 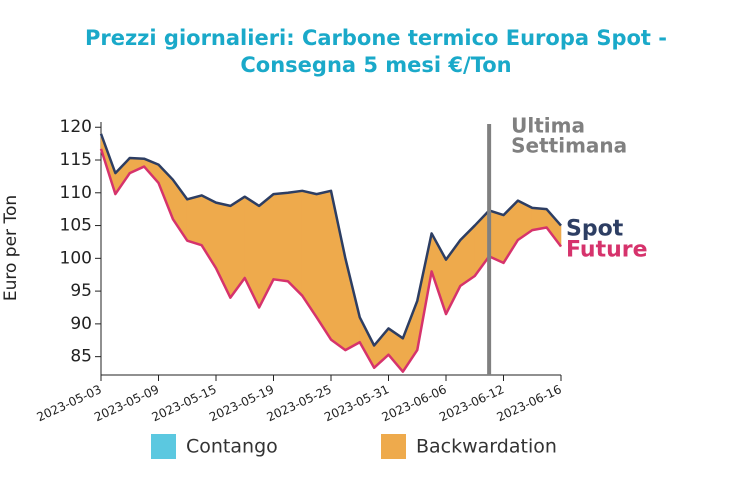 What do you see at coordinates (76, 160) in the screenshot?
I see `y-tick-label: 115` at bounding box center [76, 160].